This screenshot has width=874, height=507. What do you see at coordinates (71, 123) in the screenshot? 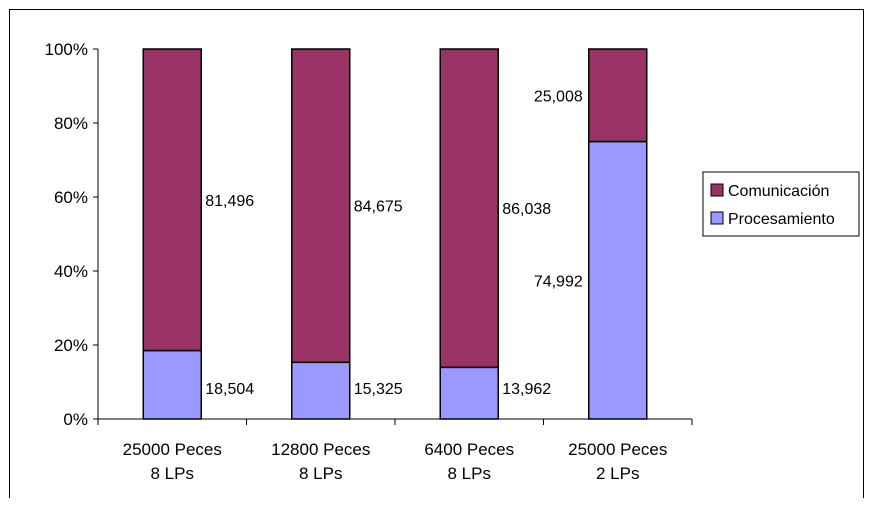
I see `y-tick-label: 80%` at bounding box center [71, 123].